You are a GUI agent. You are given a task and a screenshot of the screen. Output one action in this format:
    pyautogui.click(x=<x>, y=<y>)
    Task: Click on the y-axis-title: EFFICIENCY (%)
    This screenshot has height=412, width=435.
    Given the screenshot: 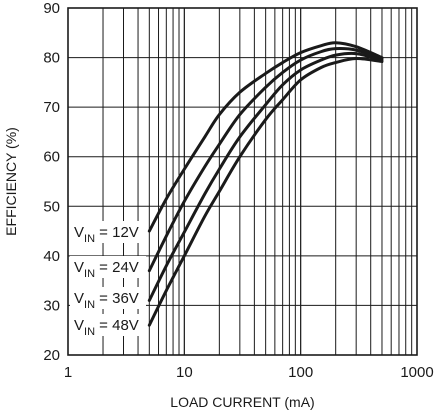 What is the action you would take?
    pyautogui.click(x=11, y=181)
    